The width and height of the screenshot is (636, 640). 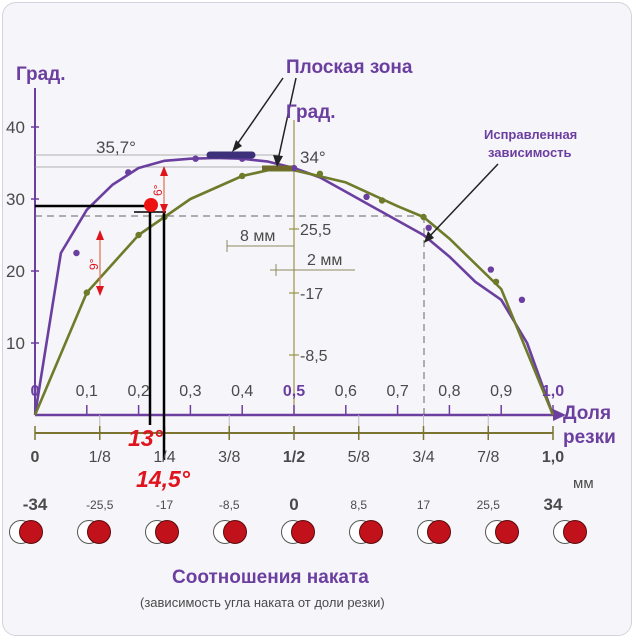 I want to click on x-tick-label: 0,3, so click(x=190, y=391).